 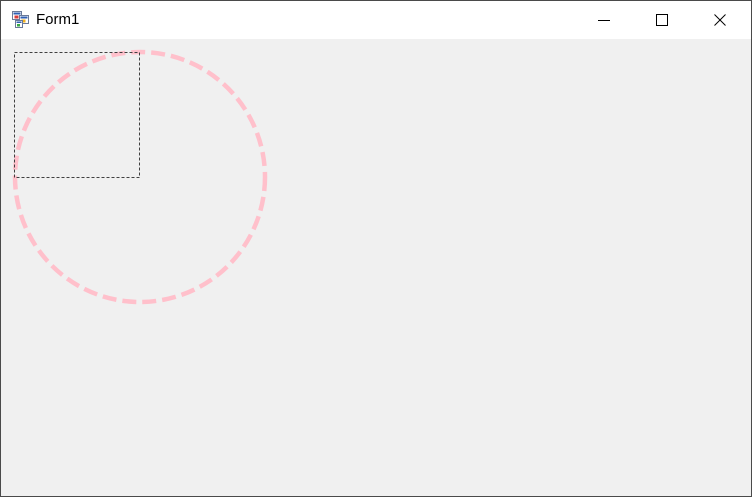 I want to click on maximize-icon, so click(x=662, y=20).